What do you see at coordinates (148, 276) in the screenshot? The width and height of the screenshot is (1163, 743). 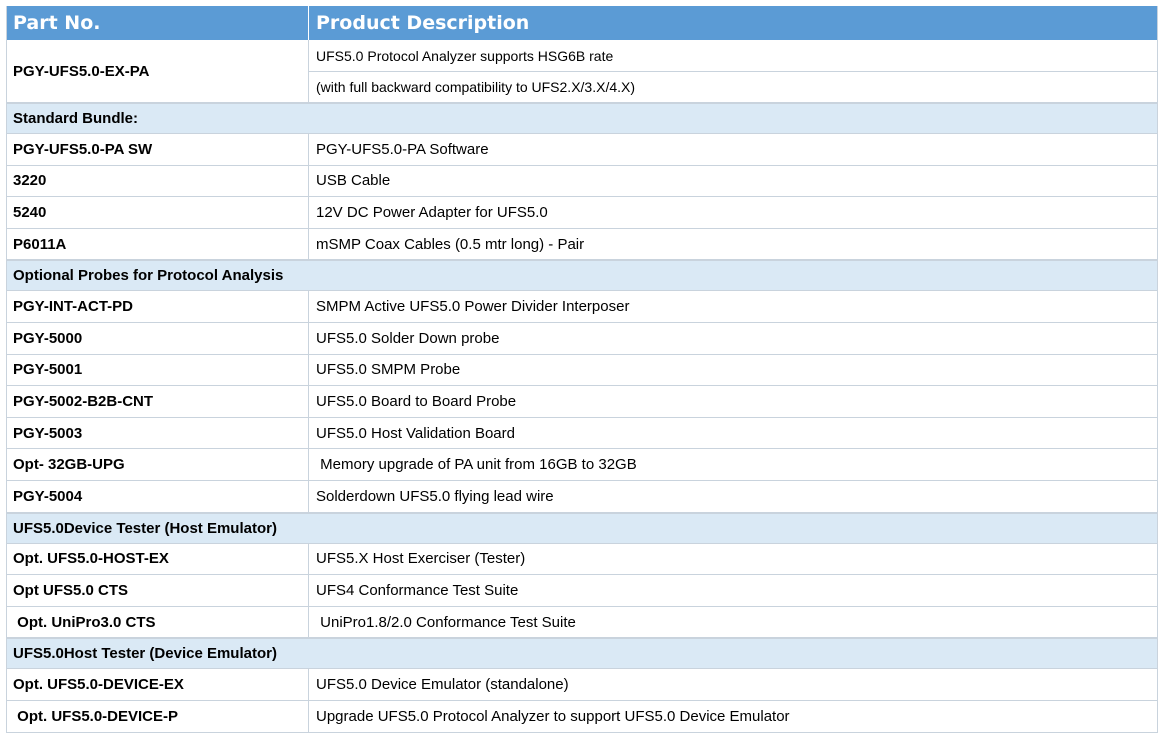 I see `section-title: Optional Probes for Protocol Analysis` at bounding box center [148, 276].